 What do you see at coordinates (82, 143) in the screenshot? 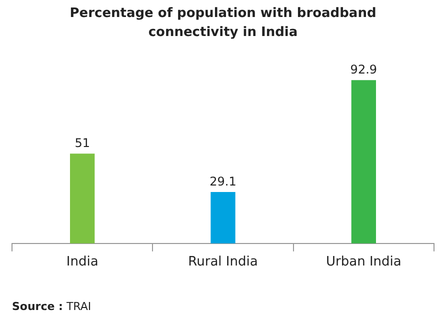
I see `data-label: 51` at bounding box center [82, 143].